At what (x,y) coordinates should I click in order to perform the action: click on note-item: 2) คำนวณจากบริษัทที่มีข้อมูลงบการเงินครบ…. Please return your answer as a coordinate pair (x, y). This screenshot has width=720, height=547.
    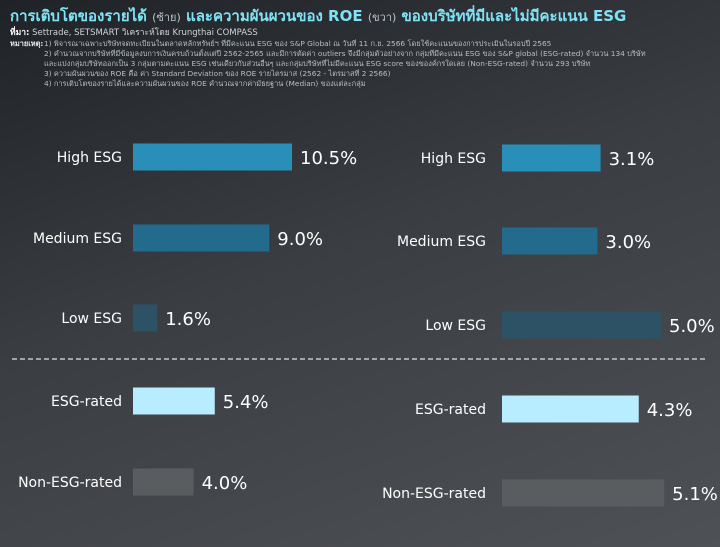
    Looking at the image, I should click on (345, 53).